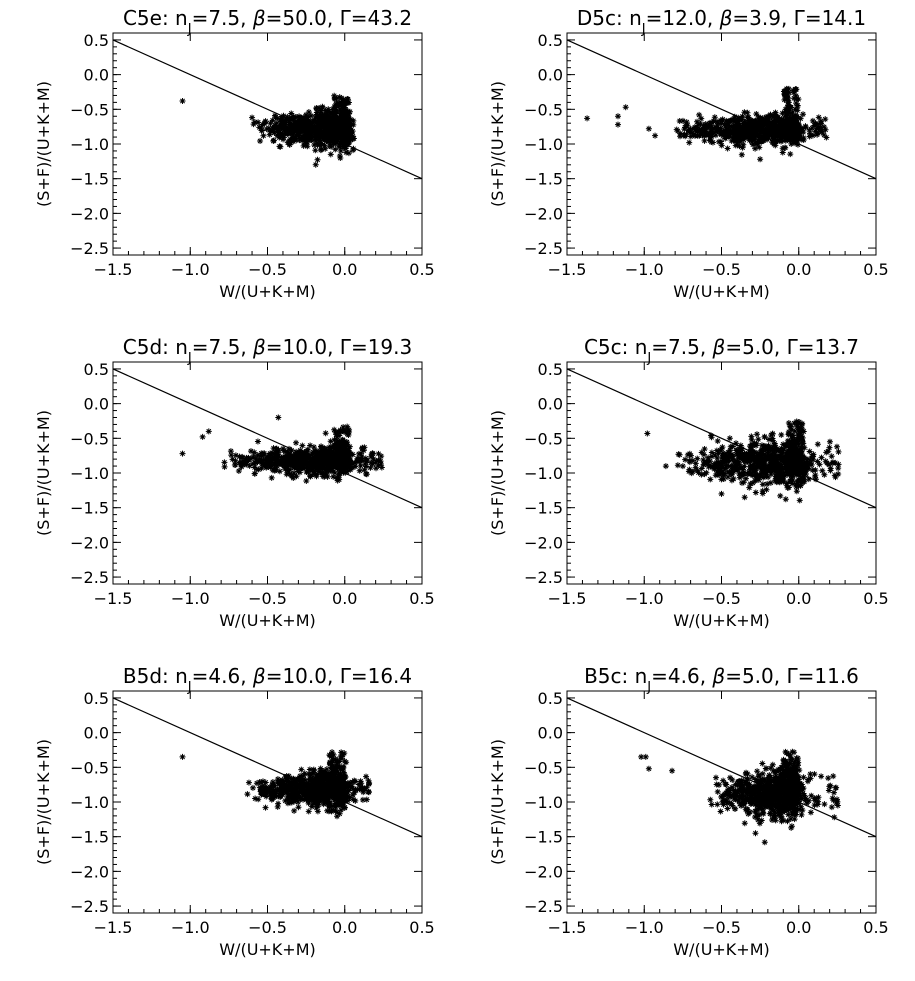 This screenshot has width=915, height=981. I want to click on x-tick-label: 0.5, so click(421, 269).